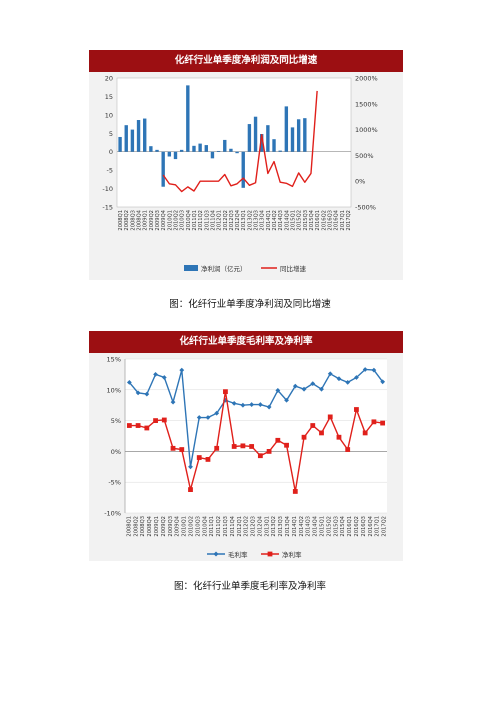 The image size is (500, 707). Describe the element at coordinates (116, 421) in the screenshot. I see `y-tick-label: 5%` at that location.